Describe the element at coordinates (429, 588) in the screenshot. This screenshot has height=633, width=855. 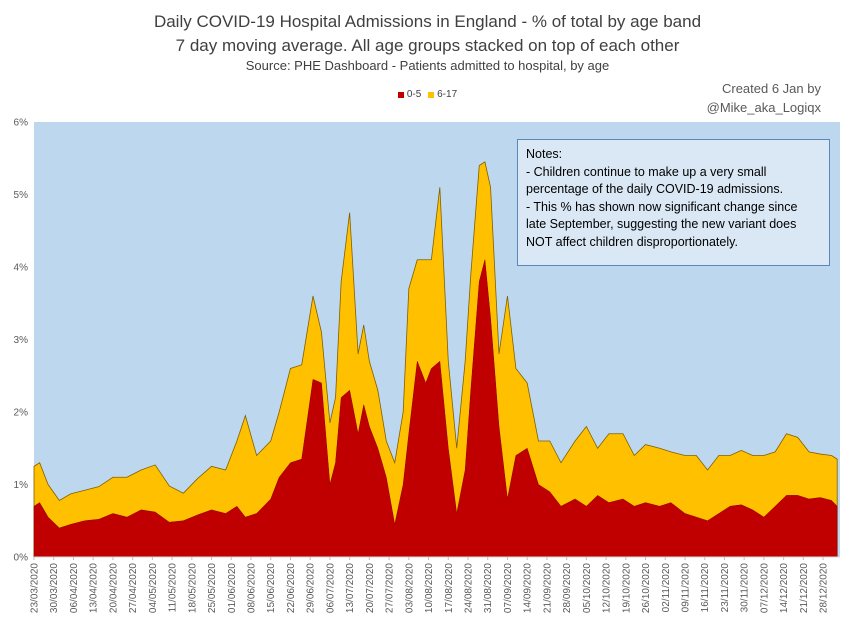
I see `x-tick-label: 10/08/2020` at that location.